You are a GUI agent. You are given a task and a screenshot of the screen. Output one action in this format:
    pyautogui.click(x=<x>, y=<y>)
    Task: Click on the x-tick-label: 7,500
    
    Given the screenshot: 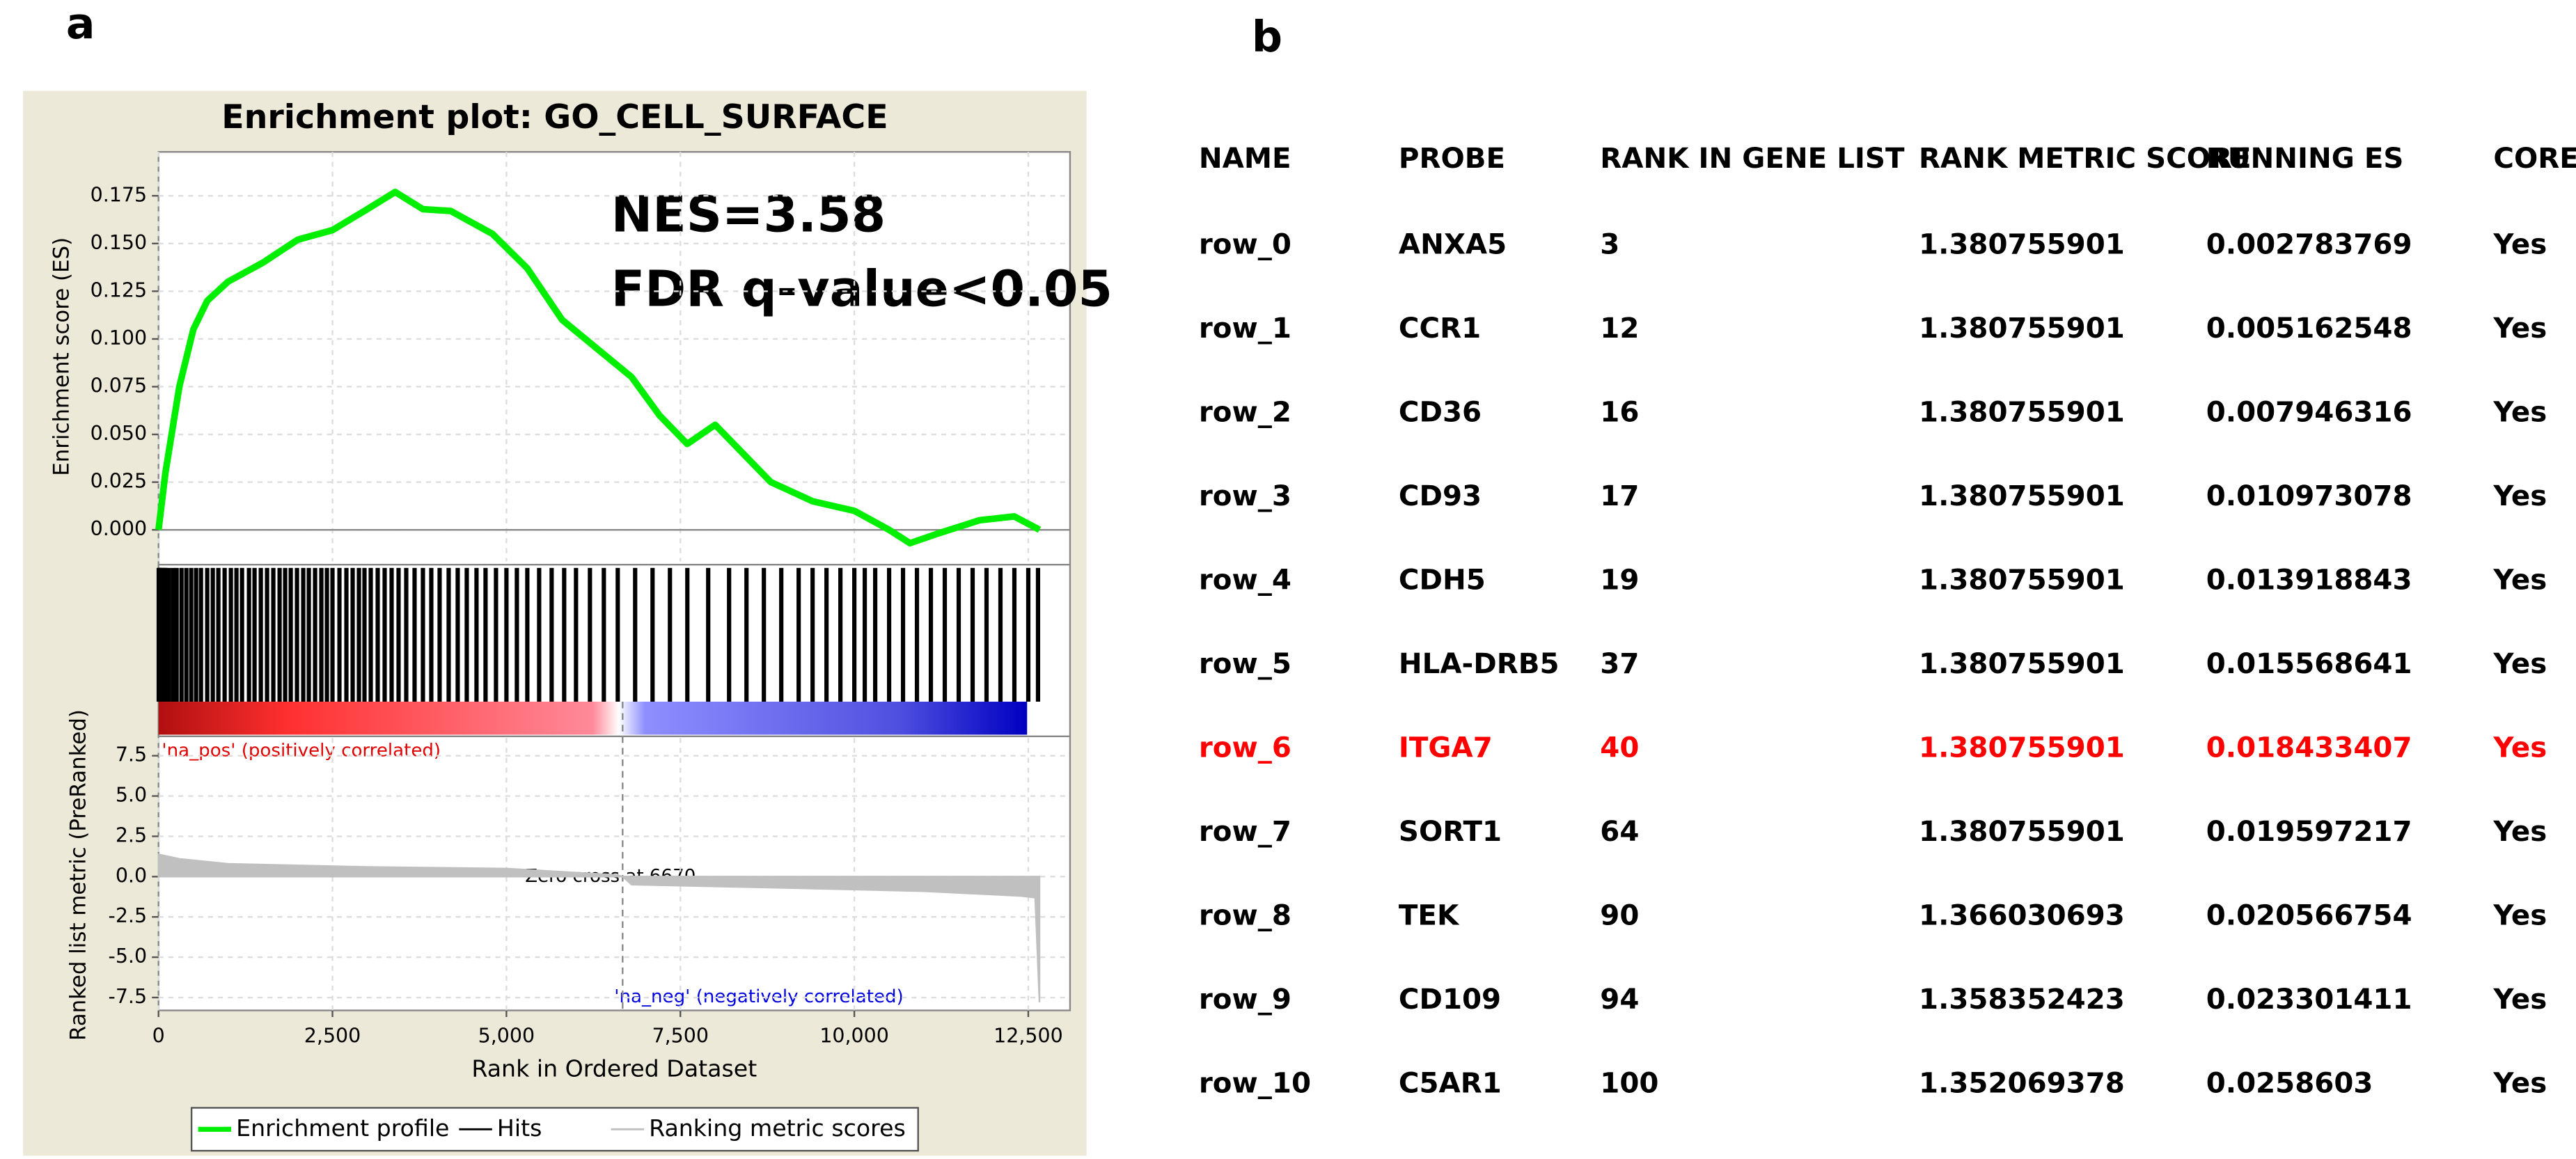 What is the action you would take?
    pyautogui.click(x=680, y=1035)
    